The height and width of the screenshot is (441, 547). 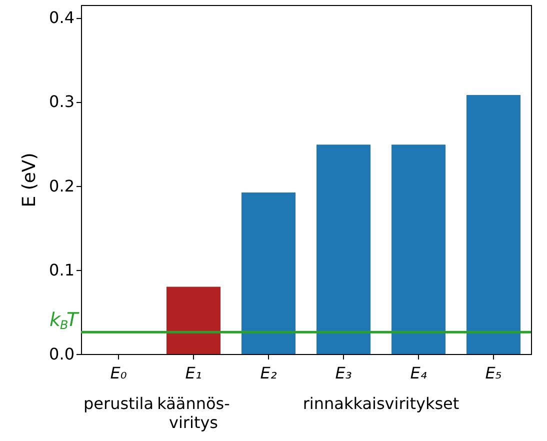 What do you see at coordinates (493, 373) in the screenshot?
I see `x-tick-label: E₅` at bounding box center [493, 373].